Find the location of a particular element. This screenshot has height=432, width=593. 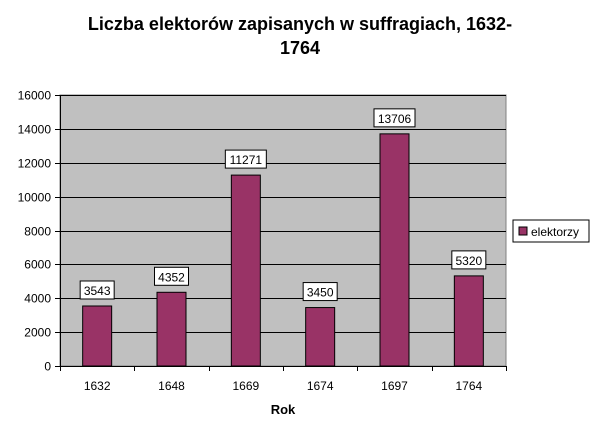

y-tick-label: 8000 is located at coordinates (37, 232).